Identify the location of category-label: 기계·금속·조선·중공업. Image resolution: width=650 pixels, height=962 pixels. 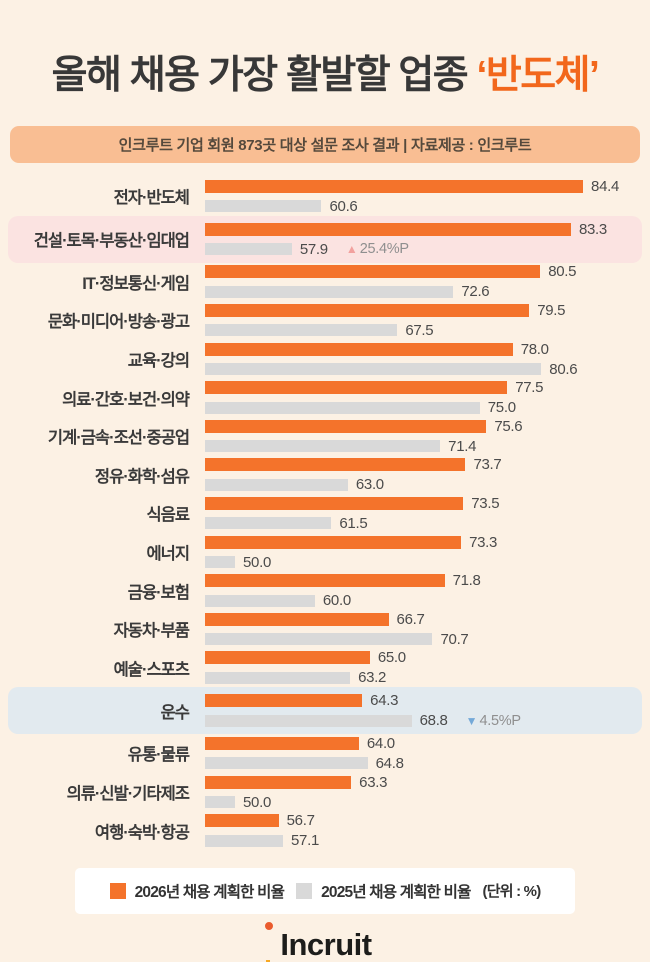
(118, 438).